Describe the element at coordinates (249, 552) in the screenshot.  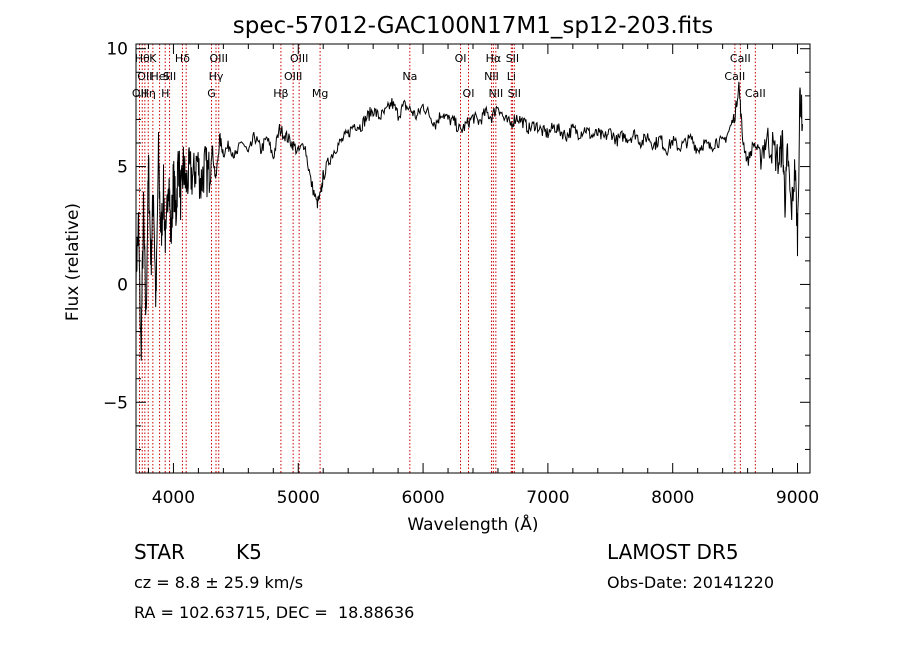
I see `object-subclass: K5` at that location.